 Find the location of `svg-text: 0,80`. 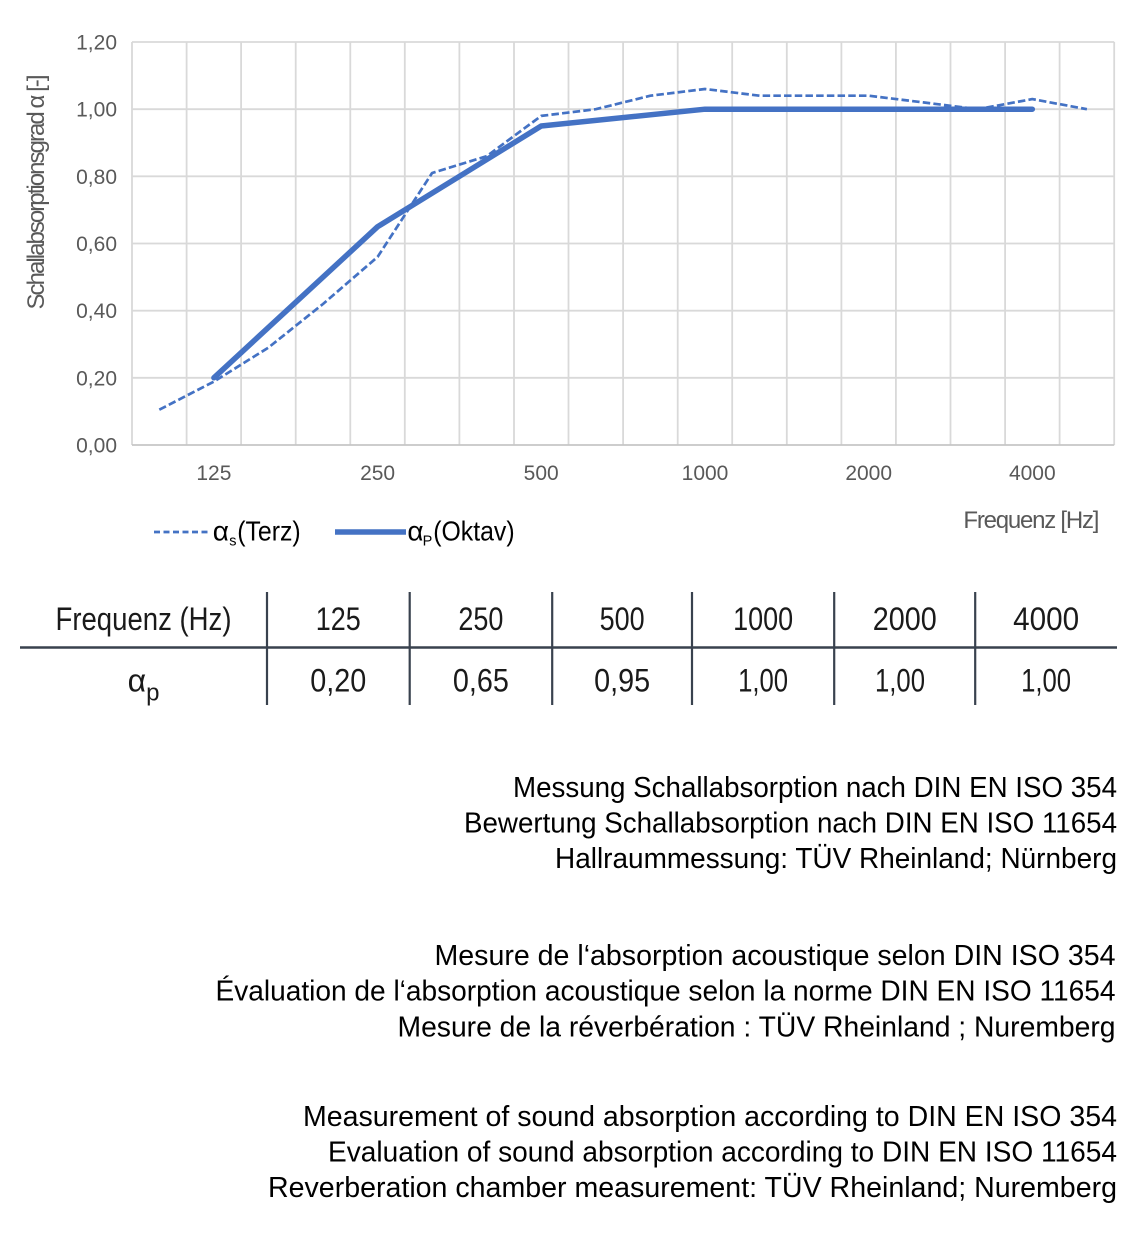

svg-text: 0,80 is located at coordinates (96, 177).